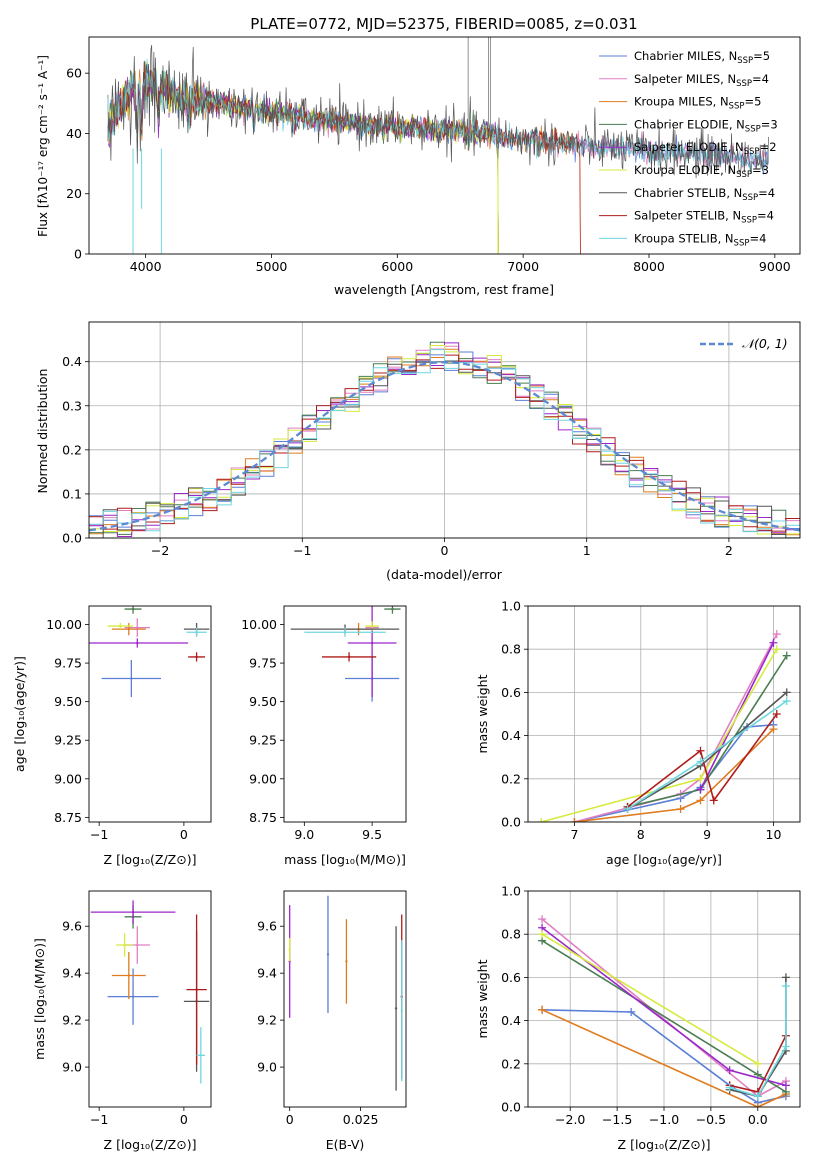  Describe the element at coordinates (482, 713) in the screenshot. I see `y-axis-label: mass weight` at that location.